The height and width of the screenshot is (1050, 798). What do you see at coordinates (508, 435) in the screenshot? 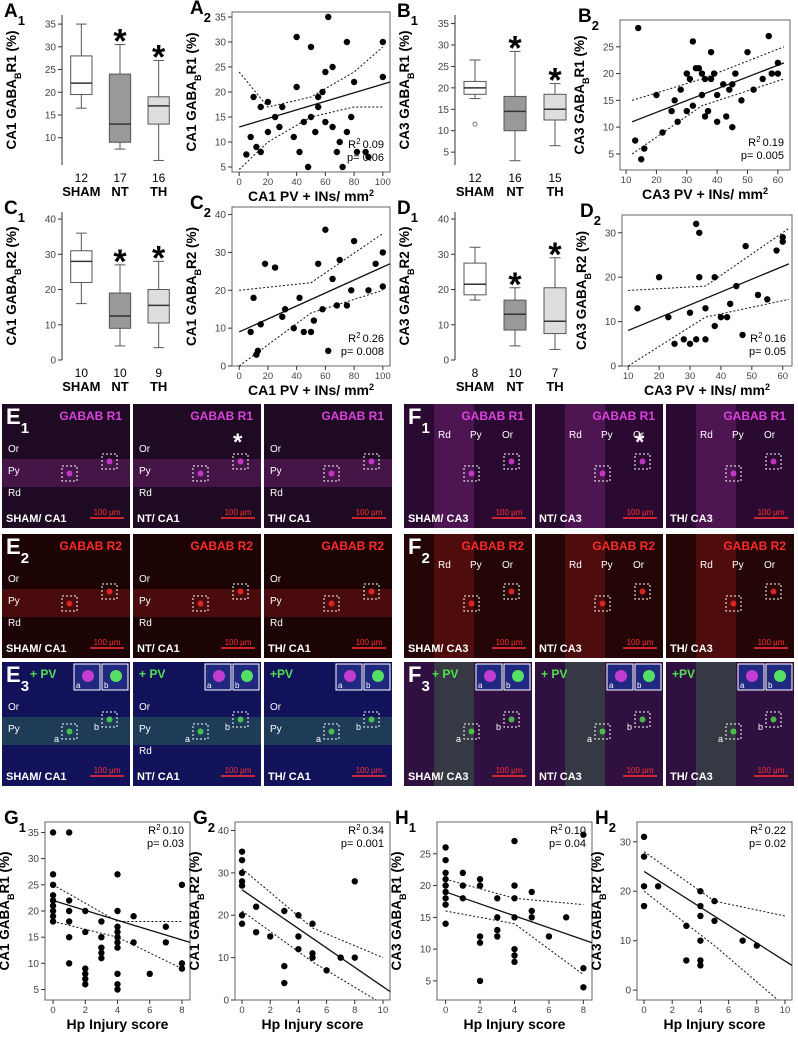
I see `layer-label: Or` at bounding box center [508, 435].